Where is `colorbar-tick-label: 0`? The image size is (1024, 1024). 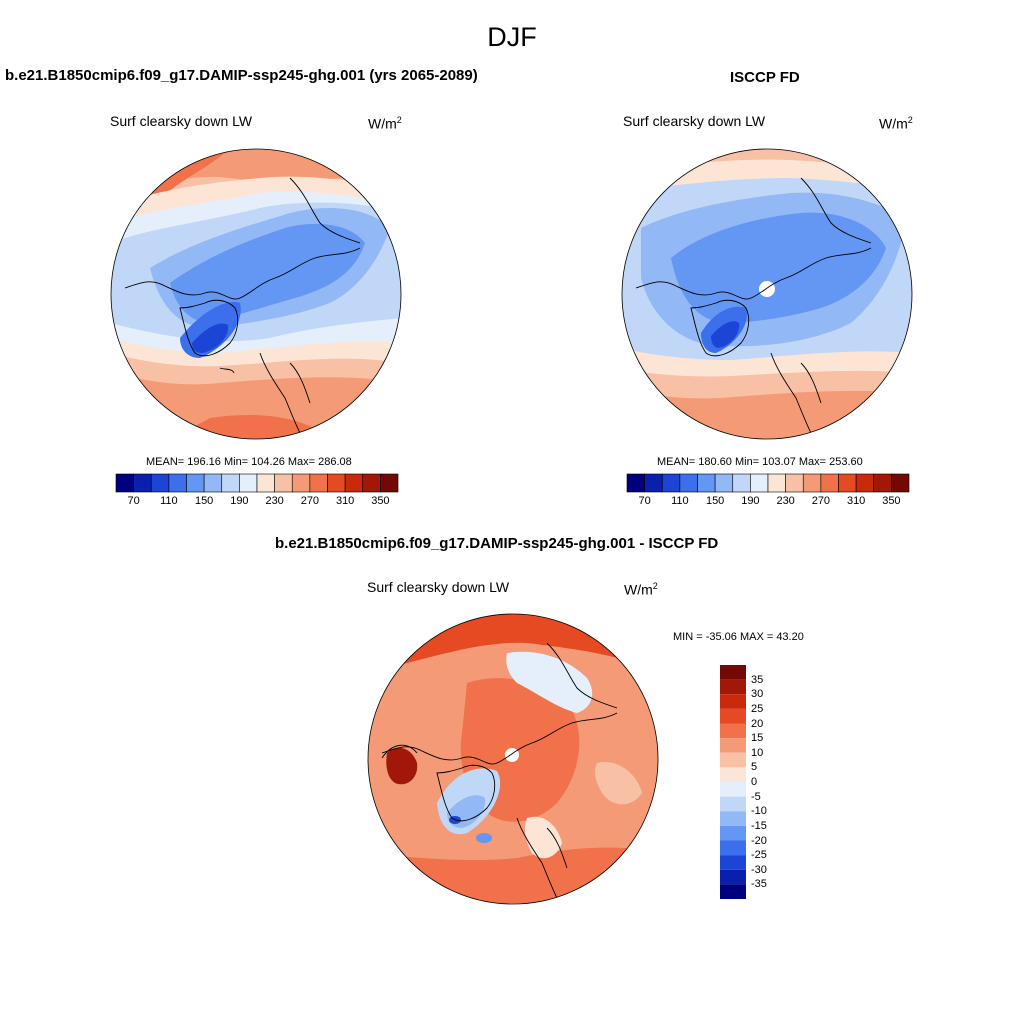 colorbar-tick-label: 0 is located at coordinates (754, 782).